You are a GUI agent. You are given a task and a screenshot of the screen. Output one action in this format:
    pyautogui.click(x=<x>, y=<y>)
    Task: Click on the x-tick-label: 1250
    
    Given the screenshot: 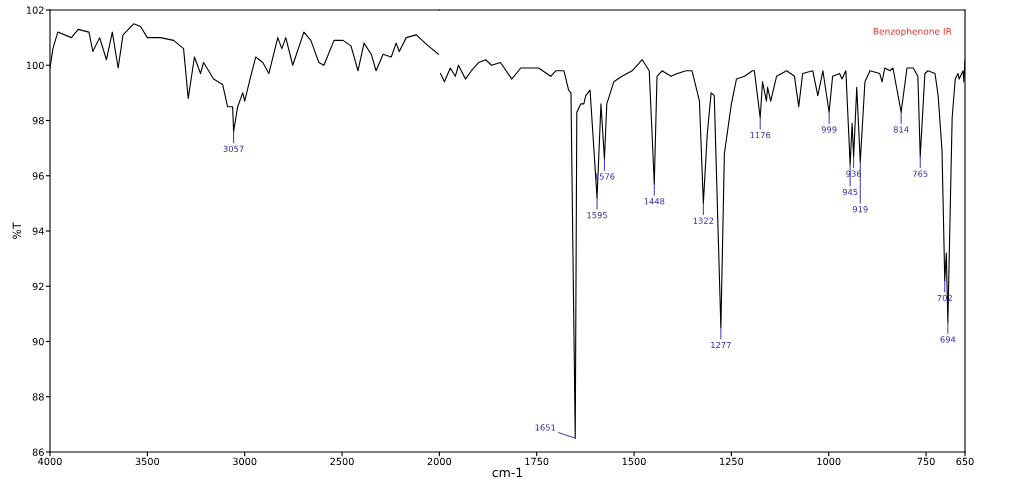 What is the action you would take?
    pyautogui.click(x=732, y=461)
    